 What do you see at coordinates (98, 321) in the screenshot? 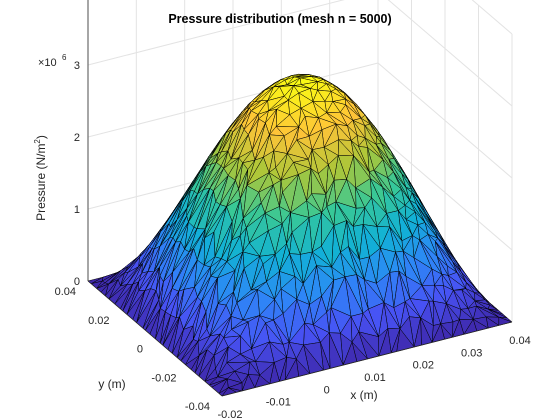
I see `y-tick-label: 0.02` at bounding box center [98, 321].